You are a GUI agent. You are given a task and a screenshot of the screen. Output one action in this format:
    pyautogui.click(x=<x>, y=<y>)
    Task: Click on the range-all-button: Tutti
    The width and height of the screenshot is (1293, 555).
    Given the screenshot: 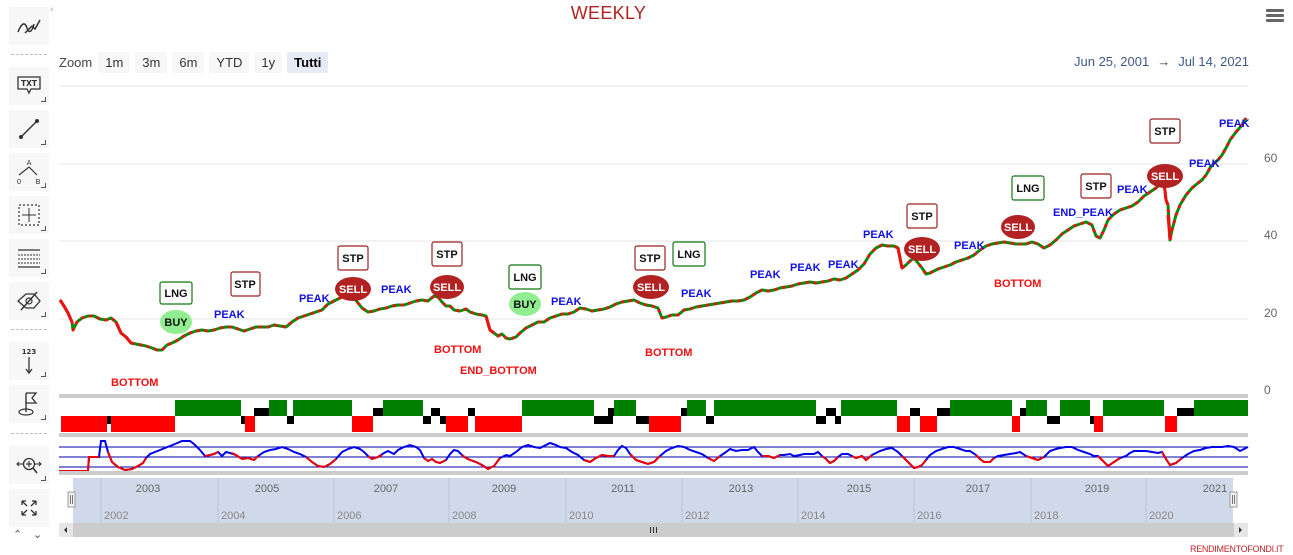 What is the action you would take?
    pyautogui.click(x=308, y=62)
    